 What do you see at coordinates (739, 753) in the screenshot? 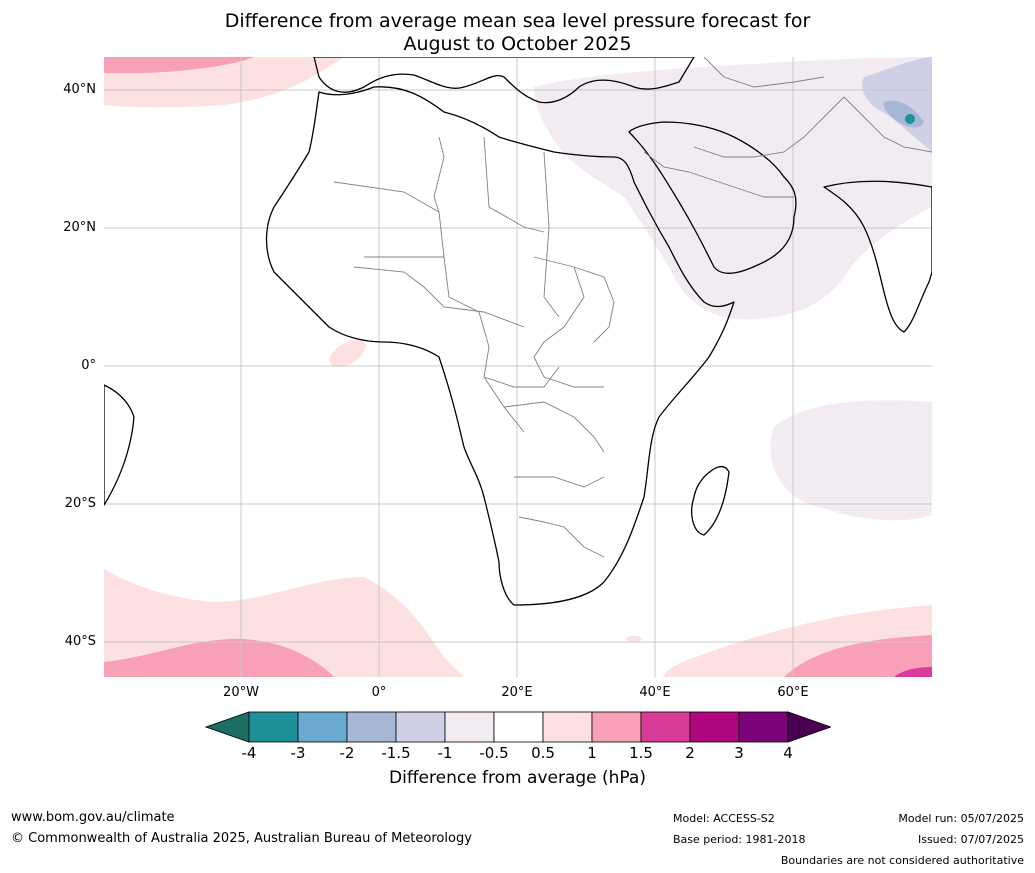
I see `colorbar-tick-label: 3` at bounding box center [739, 753].